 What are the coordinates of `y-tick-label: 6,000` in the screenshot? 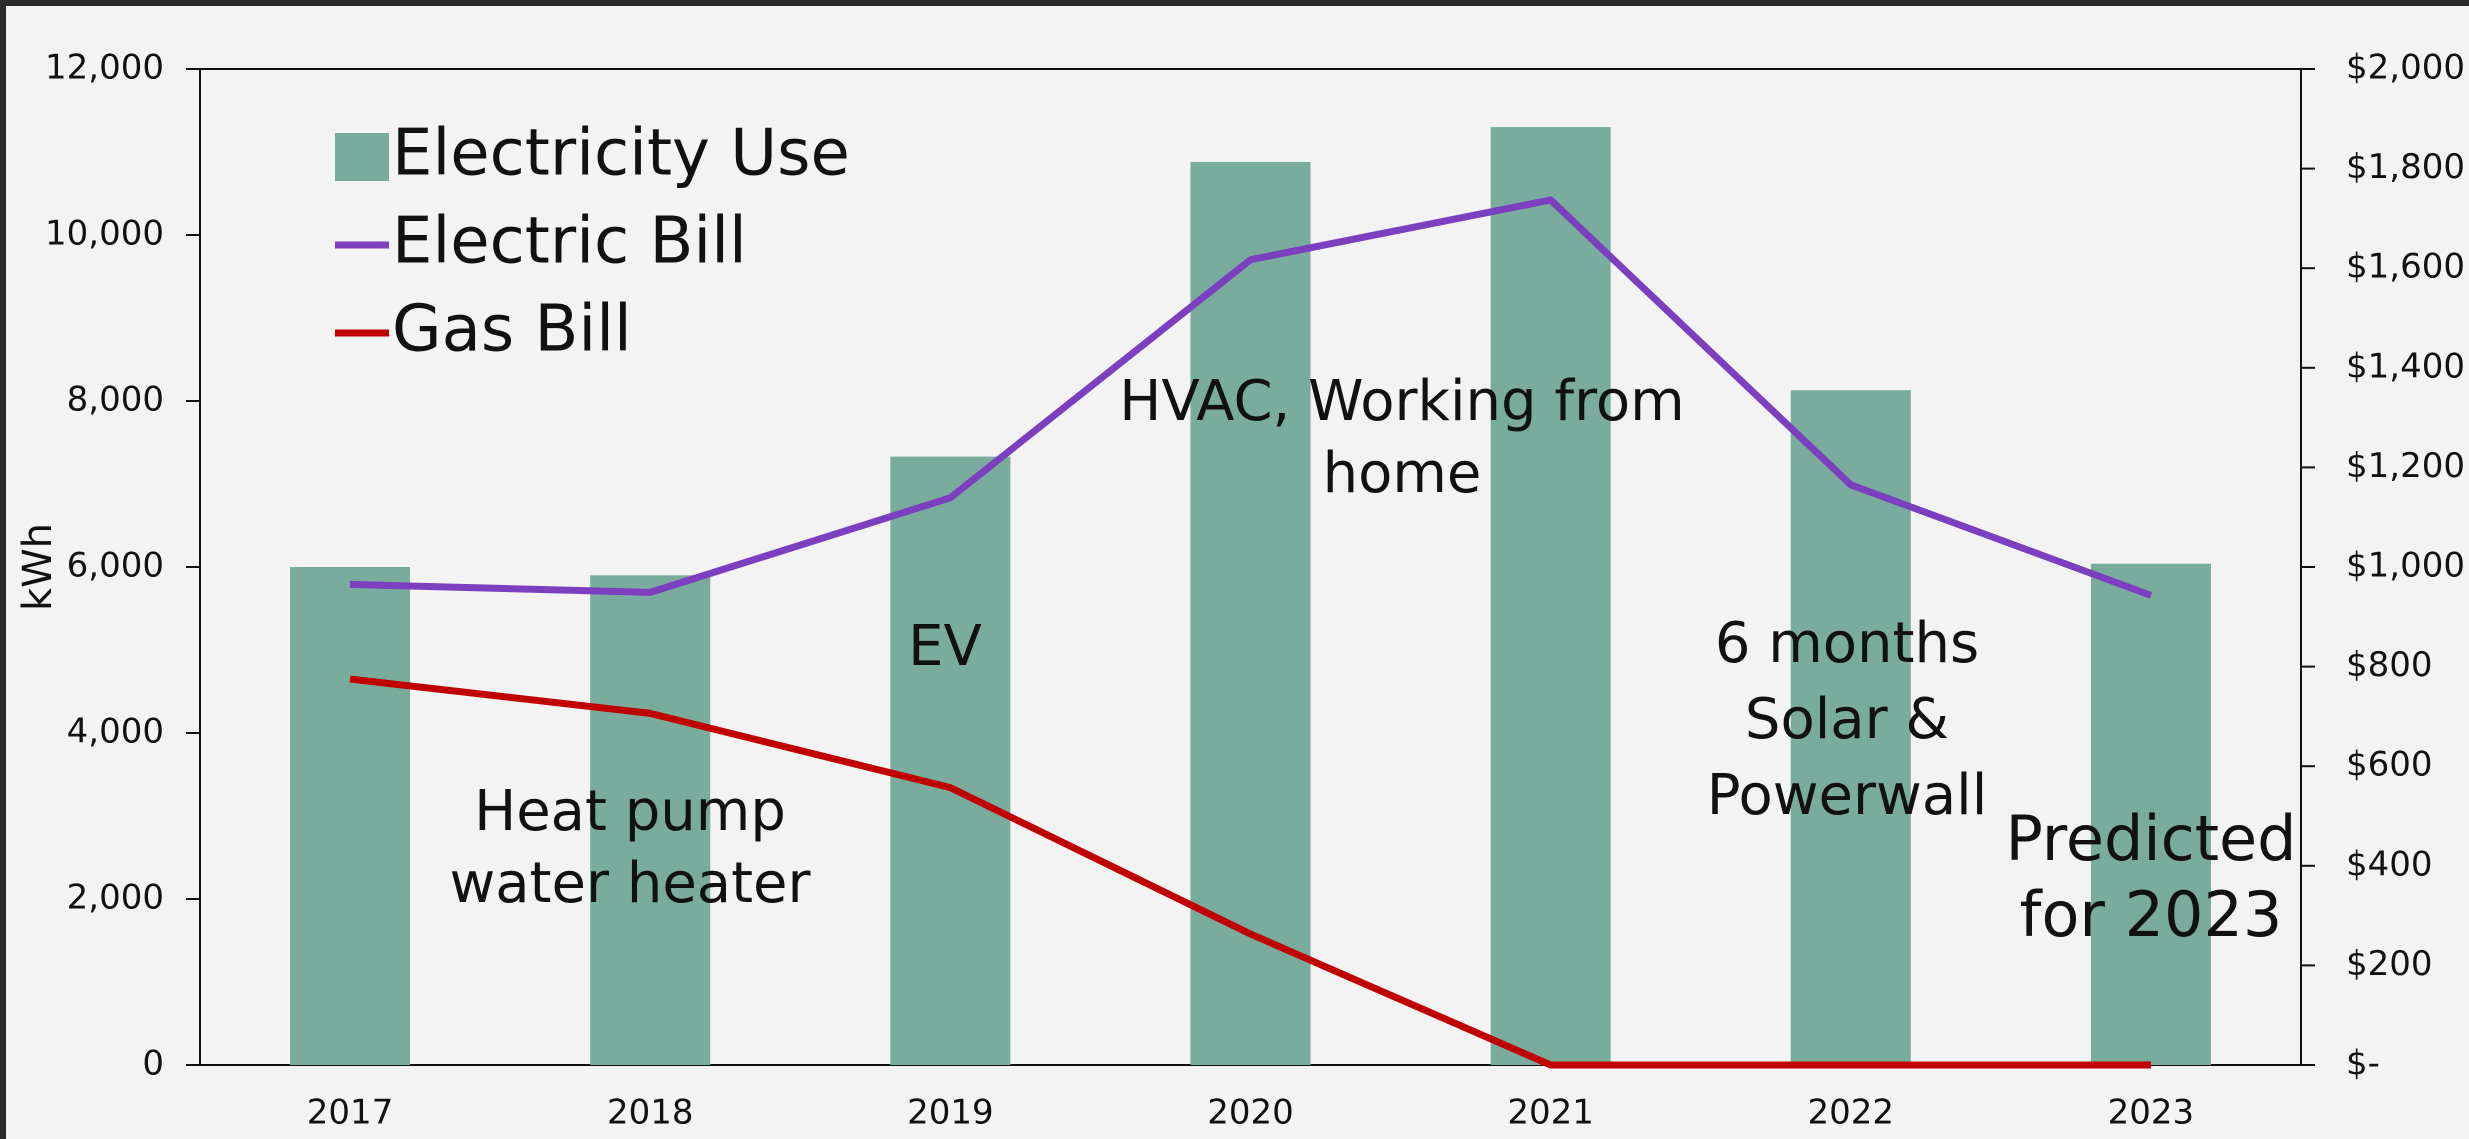 It's located at (115, 566).